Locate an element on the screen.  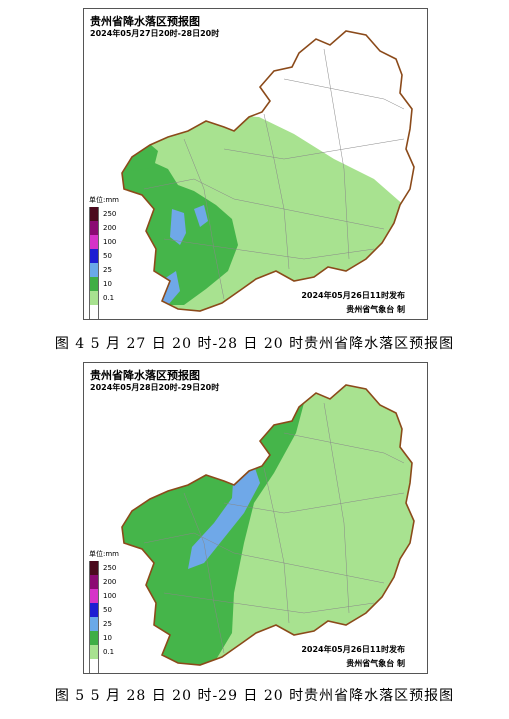
heavy-rain-area-central is located at coordinates (201, 216).